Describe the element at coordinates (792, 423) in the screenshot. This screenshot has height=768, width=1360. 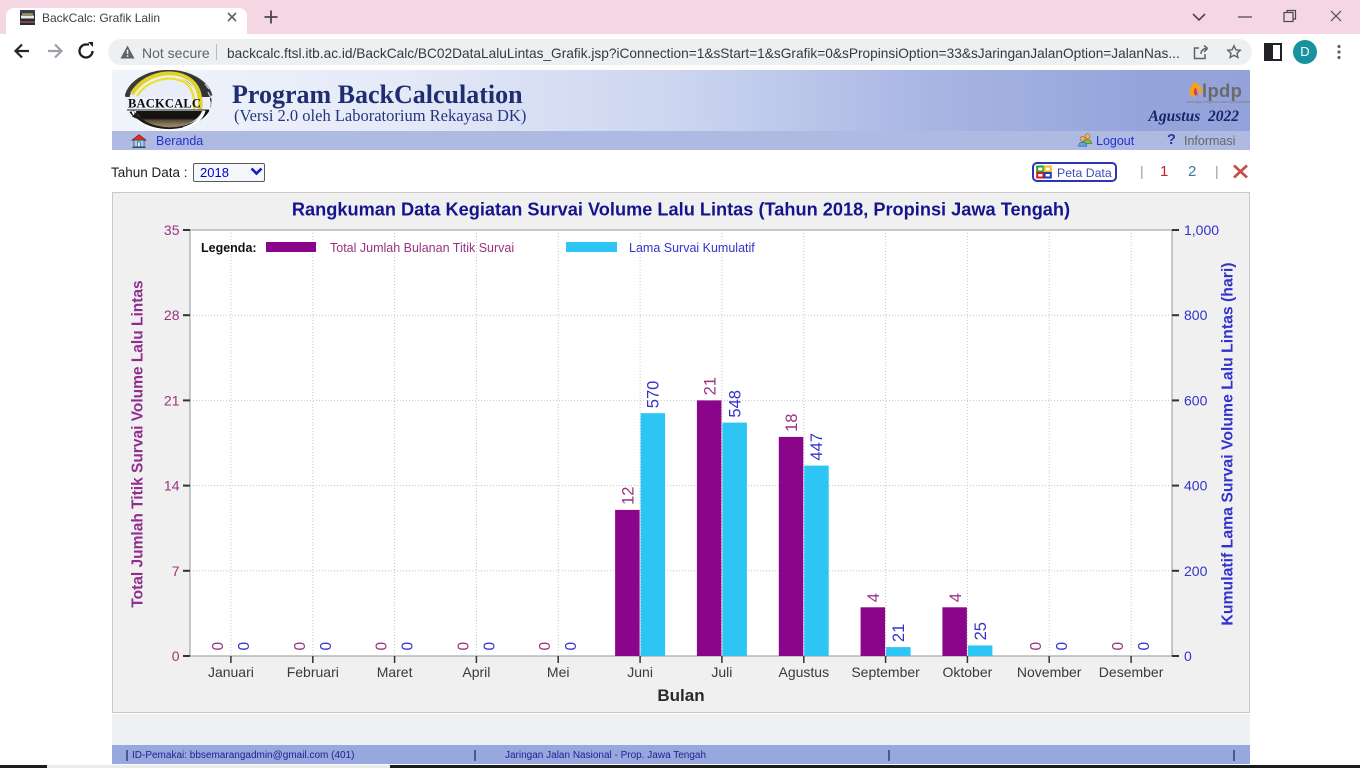
I see `svg-text: 18` at that location.